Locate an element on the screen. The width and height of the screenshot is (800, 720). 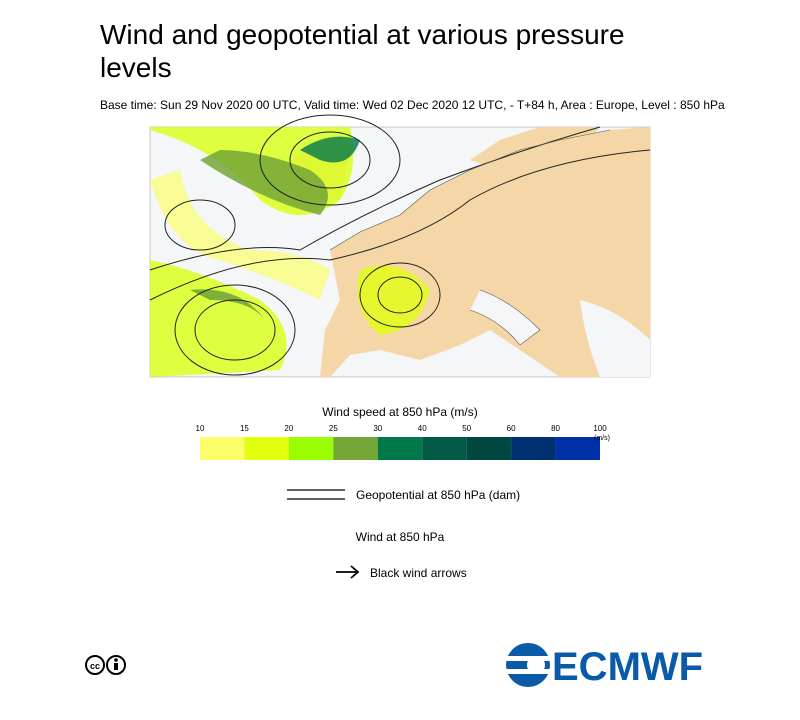
colorbar-tick-label: 15 is located at coordinates (244, 428).